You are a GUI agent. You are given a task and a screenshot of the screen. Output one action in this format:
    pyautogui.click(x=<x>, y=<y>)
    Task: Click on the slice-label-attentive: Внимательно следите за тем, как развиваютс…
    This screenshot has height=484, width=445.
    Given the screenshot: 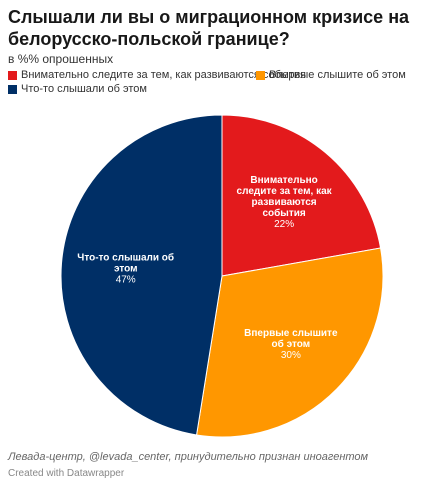 What is the action you would take?
    pyautogui.click(x=285, y=202)
    